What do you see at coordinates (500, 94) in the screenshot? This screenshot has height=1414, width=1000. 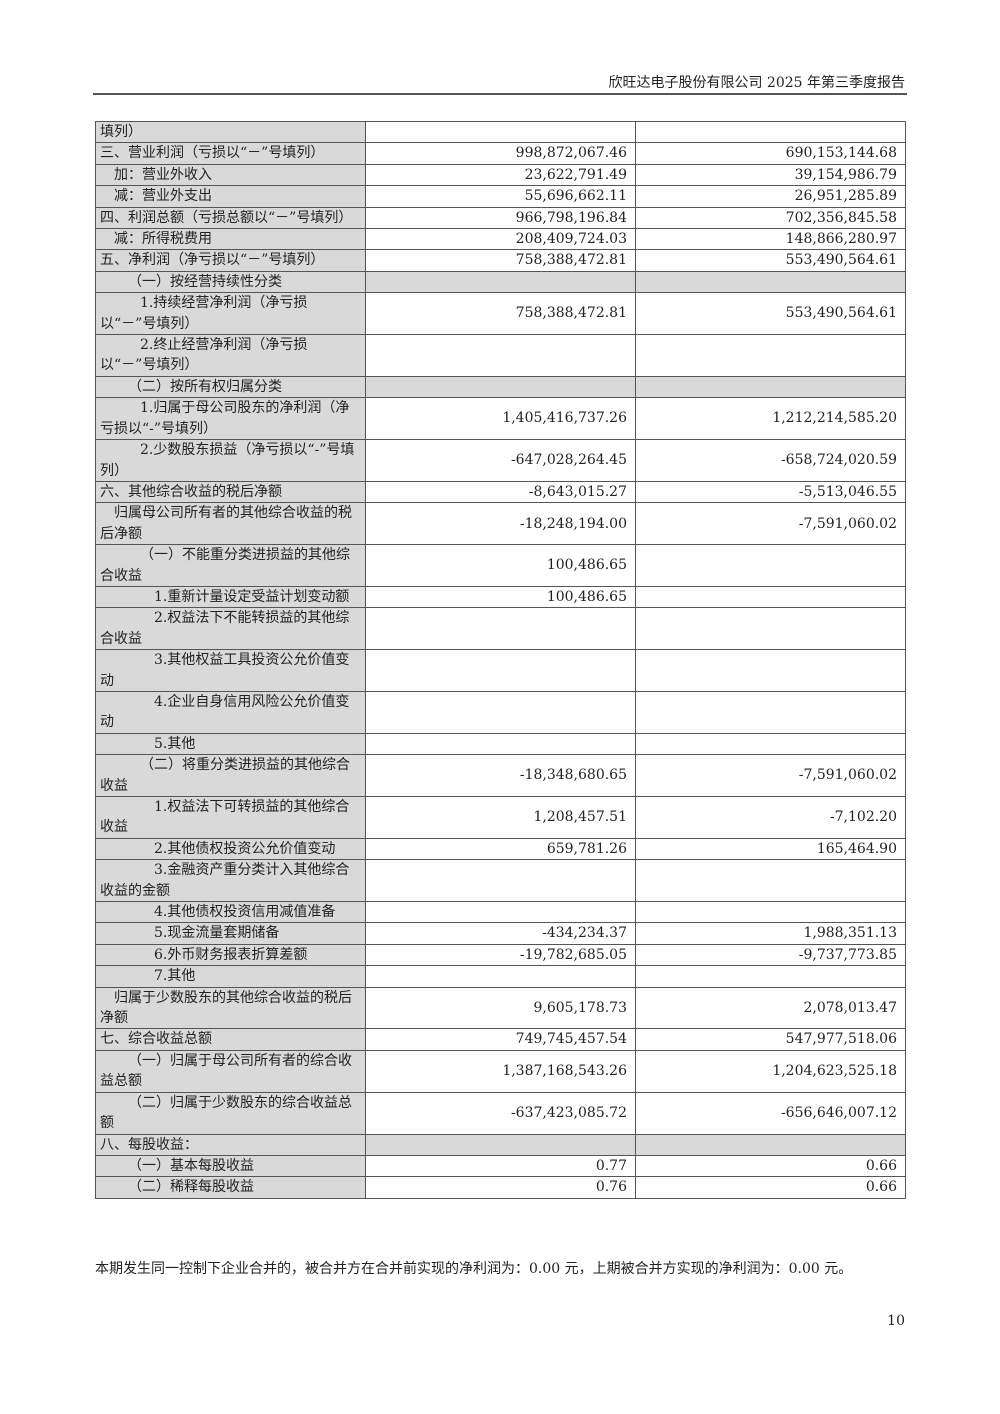 I see `header-rule` at bounding box center [500, 94].